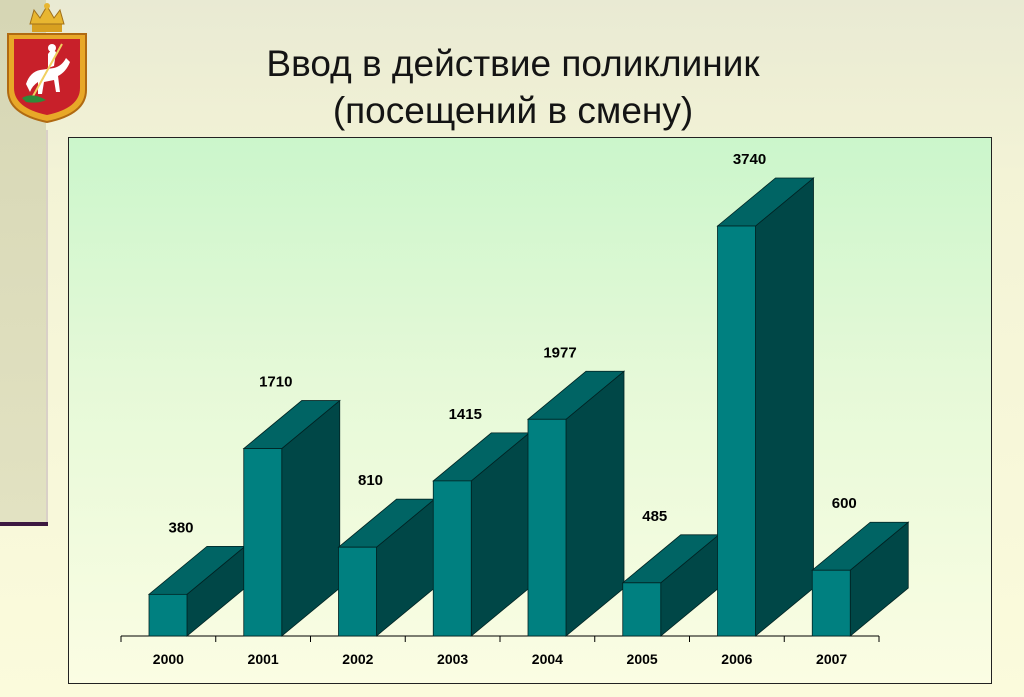 The image size is (1024, 697). Describe the element at coordinates (784, 407) in the screenshot. I see `bar-side-face` at that location.